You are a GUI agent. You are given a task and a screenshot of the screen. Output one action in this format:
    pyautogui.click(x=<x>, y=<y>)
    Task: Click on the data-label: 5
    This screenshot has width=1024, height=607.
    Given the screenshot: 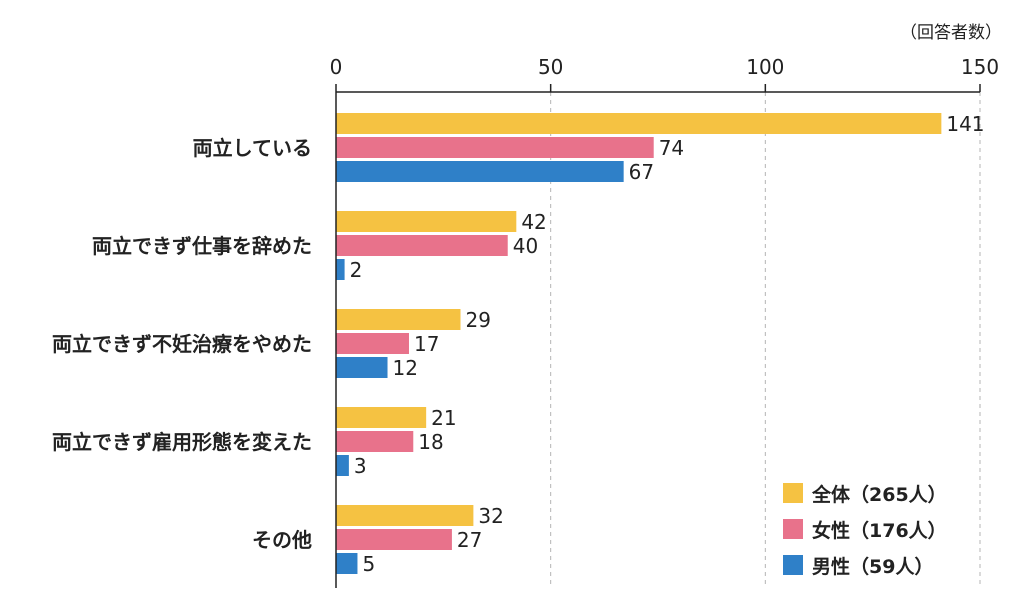 What is the action you would take?
    pyautogui.click(x=368, y=564)
    